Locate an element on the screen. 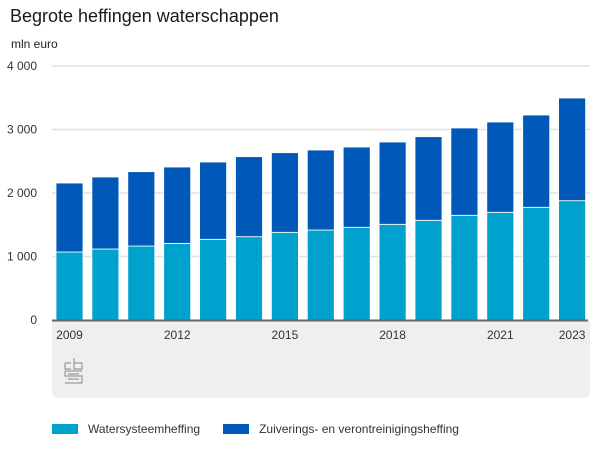 The height and width of the screenshot is (450, 600). x-tick-label: 2015 is located at coordinates (285, 335).